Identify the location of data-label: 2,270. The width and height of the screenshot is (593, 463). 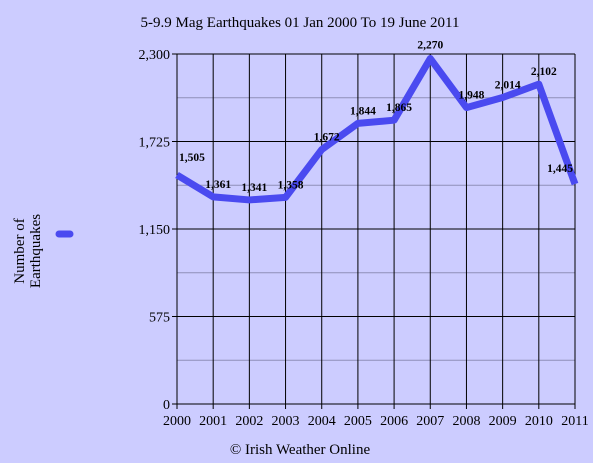
(430, 46).